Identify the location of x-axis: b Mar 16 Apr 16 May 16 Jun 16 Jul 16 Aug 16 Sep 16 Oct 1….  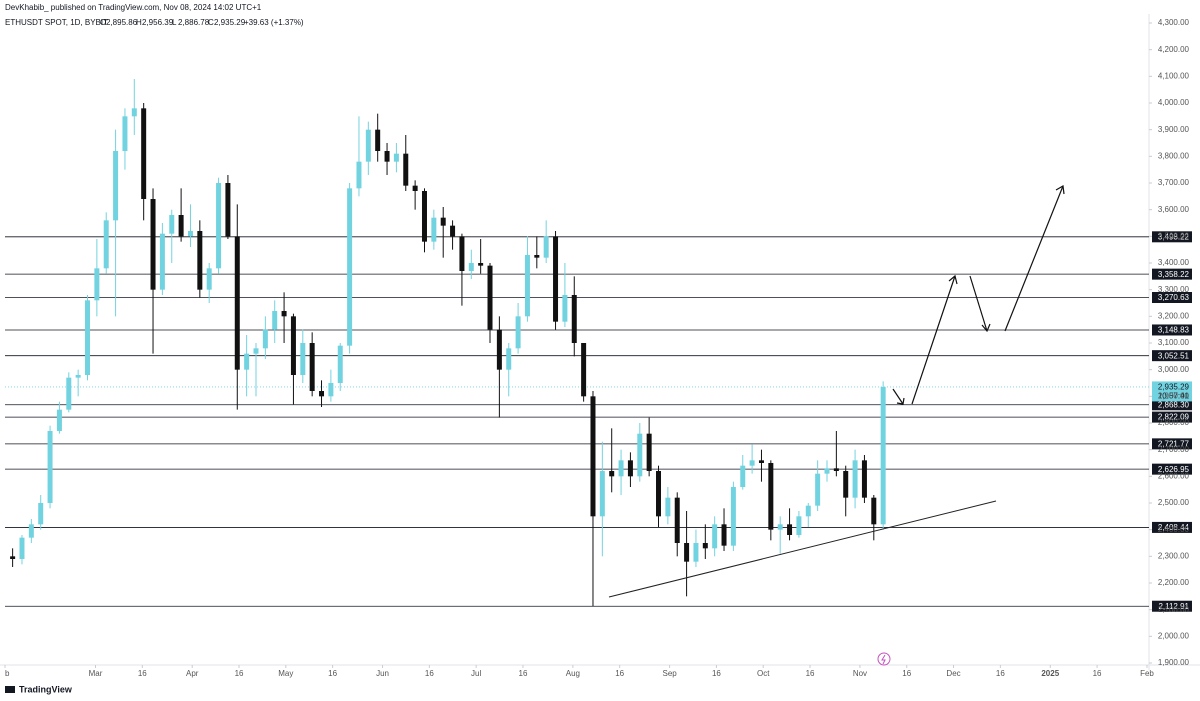
(579, 673).